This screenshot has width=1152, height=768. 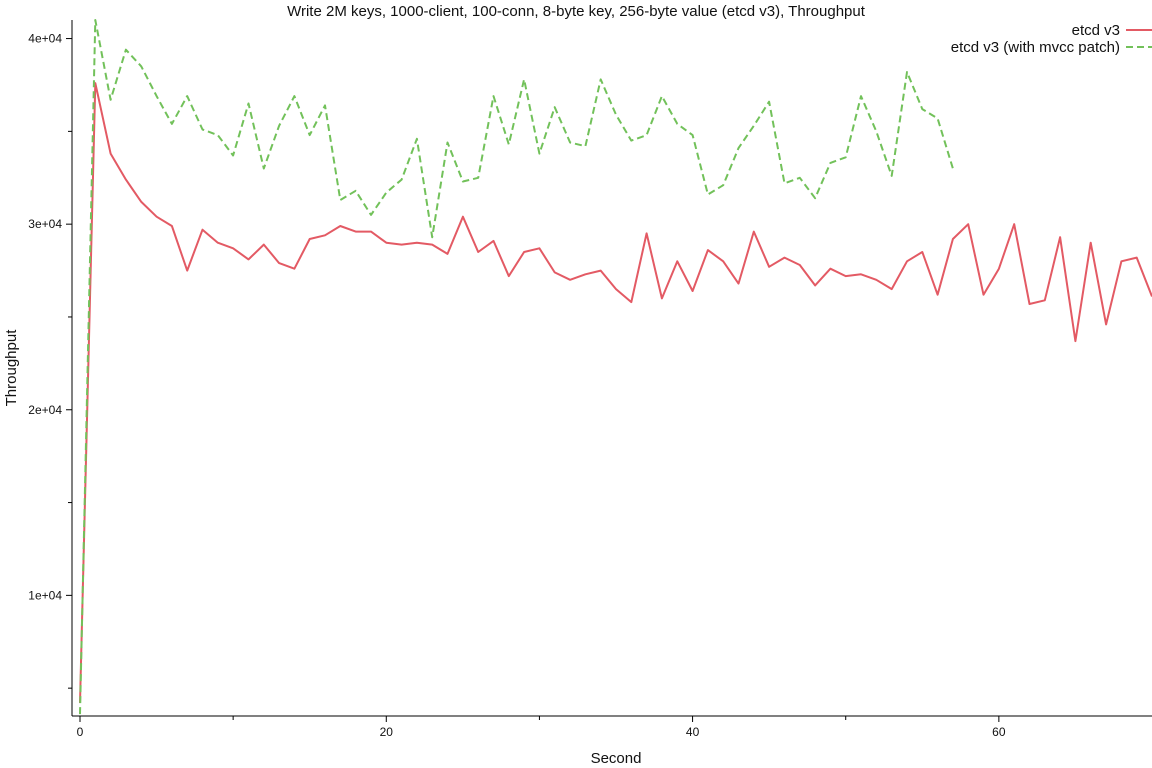 What do you see at coordinates (45, 595) in the screenshot?
I see `y-tick-label: 1e+04` at bounding box center [45, 595].